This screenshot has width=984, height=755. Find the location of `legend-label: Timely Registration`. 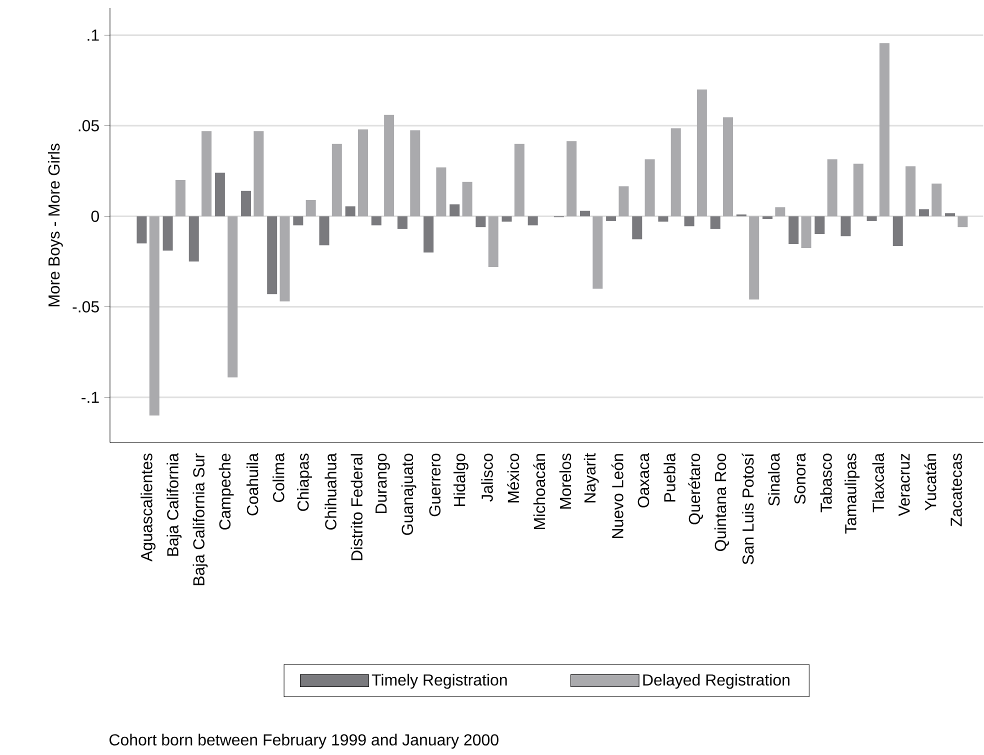

legend-label: Timely Registration is located at coordinates (439, 681).